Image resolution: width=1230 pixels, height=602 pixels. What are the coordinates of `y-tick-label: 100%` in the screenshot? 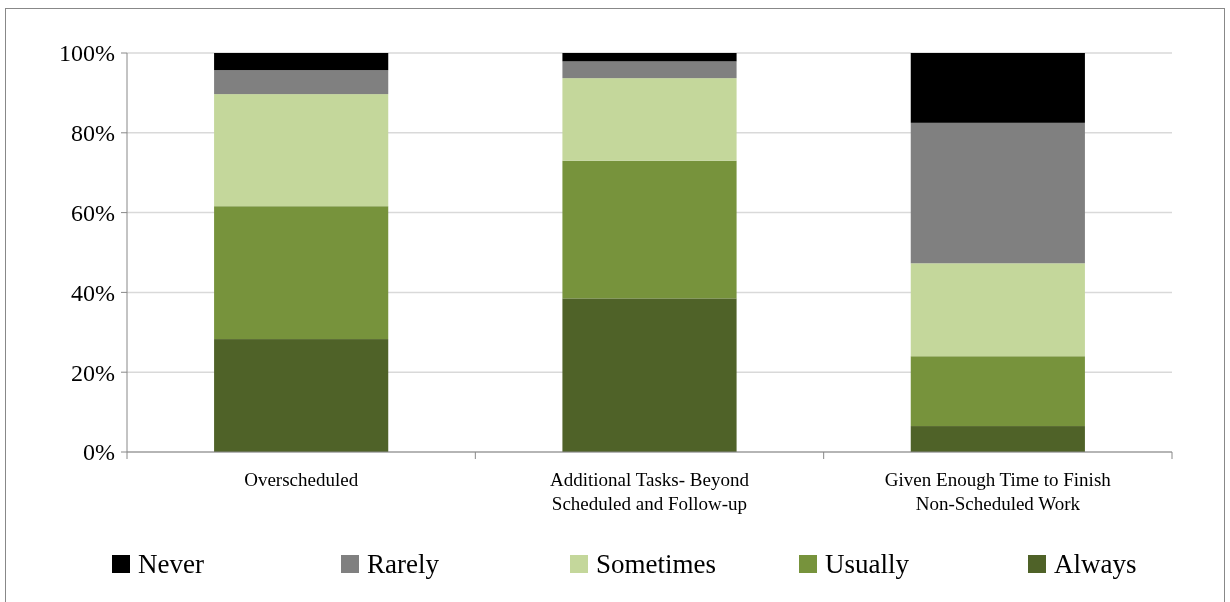 It's located at (87, 53).